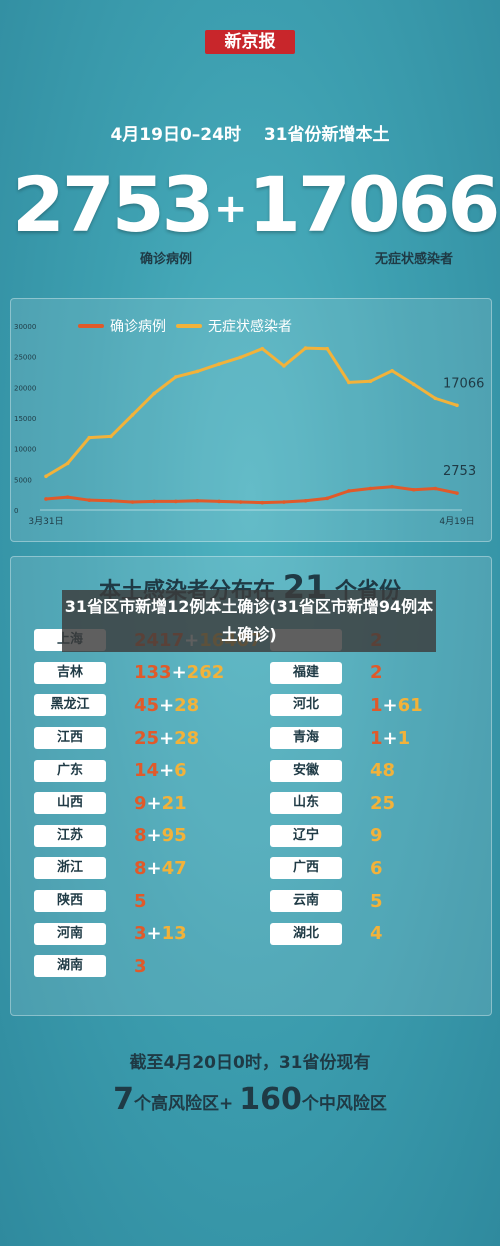 The height and width of the screenshot is (1246, 500). Describe the element at coordinates (174, 868) in the screenshot. I see `asymptomatic-count: 47` at that location.